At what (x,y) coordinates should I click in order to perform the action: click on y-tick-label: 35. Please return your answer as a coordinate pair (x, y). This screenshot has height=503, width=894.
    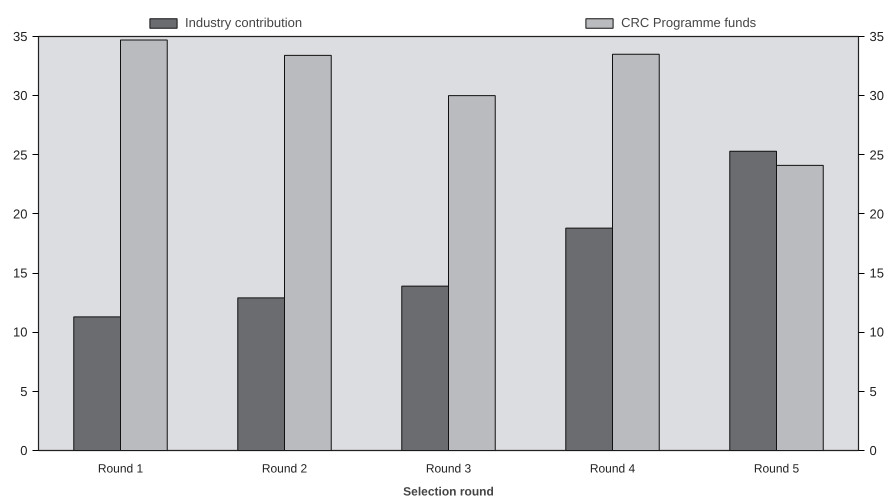
    Looking at the image, I should click on (20, 36).